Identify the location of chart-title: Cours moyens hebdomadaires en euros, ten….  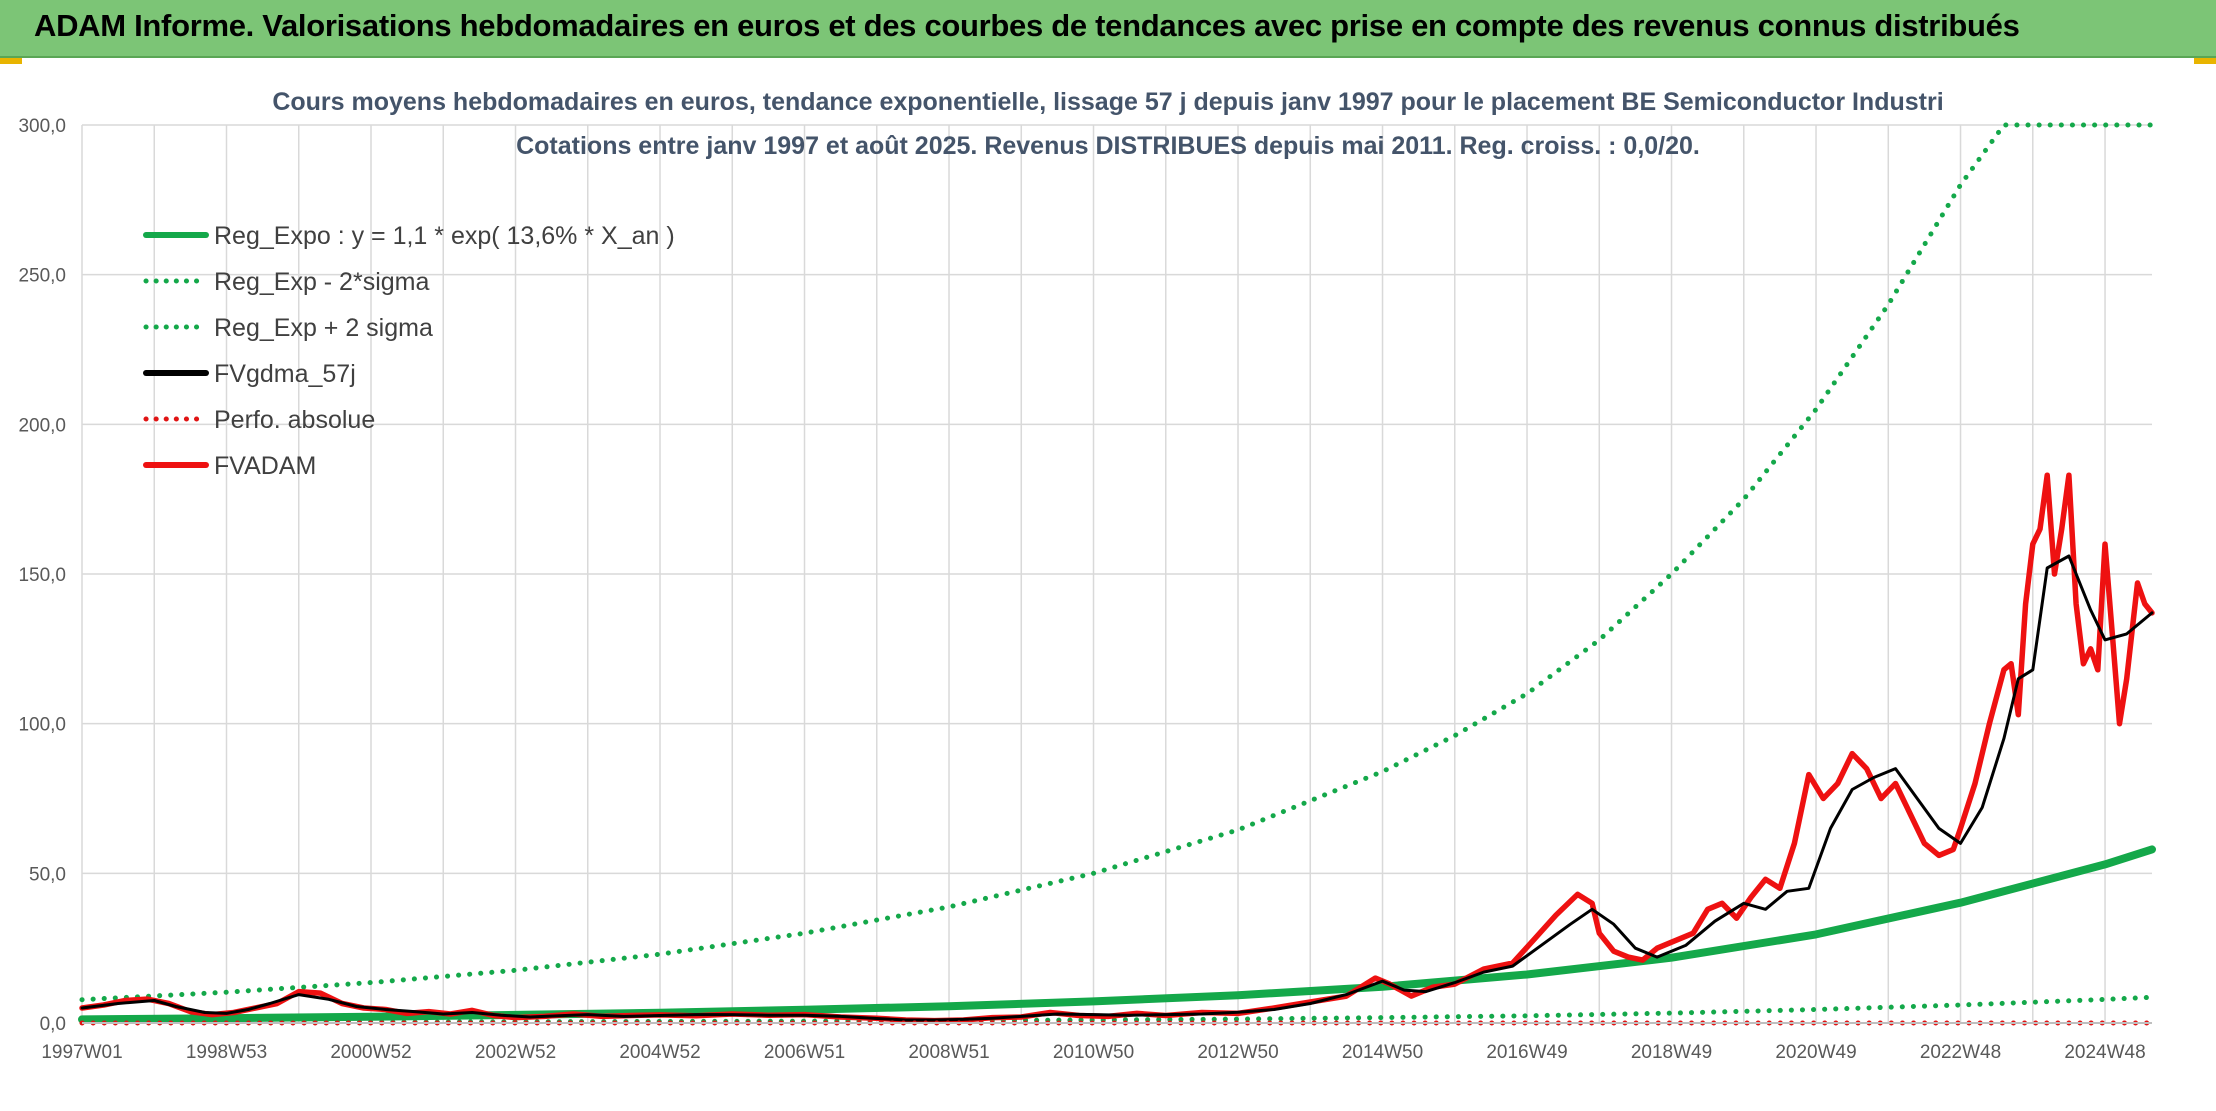
(1107, 102).